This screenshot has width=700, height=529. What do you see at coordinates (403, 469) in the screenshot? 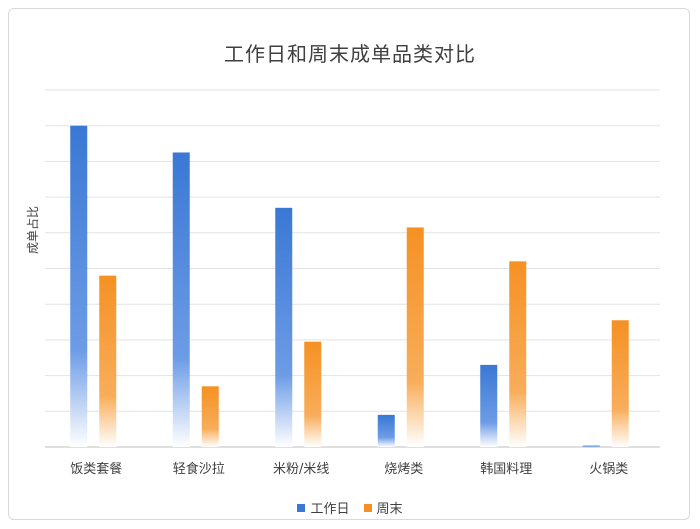
I see `x-tick-label: 烧烤类` at bounding box center [403, 469].